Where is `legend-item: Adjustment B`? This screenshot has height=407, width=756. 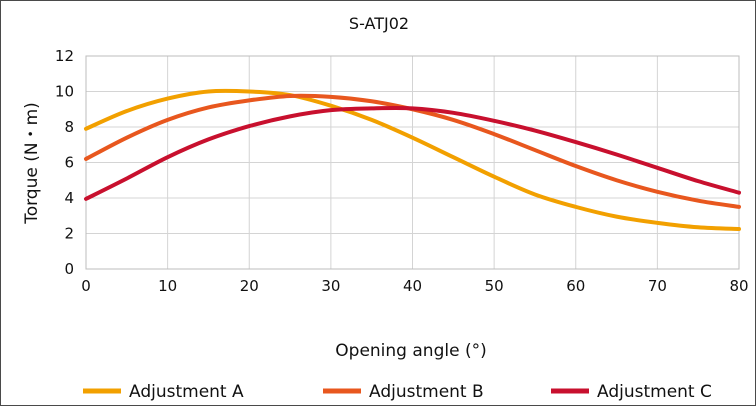
legend-item: Adjustment B is located at coordinates (403, 392).